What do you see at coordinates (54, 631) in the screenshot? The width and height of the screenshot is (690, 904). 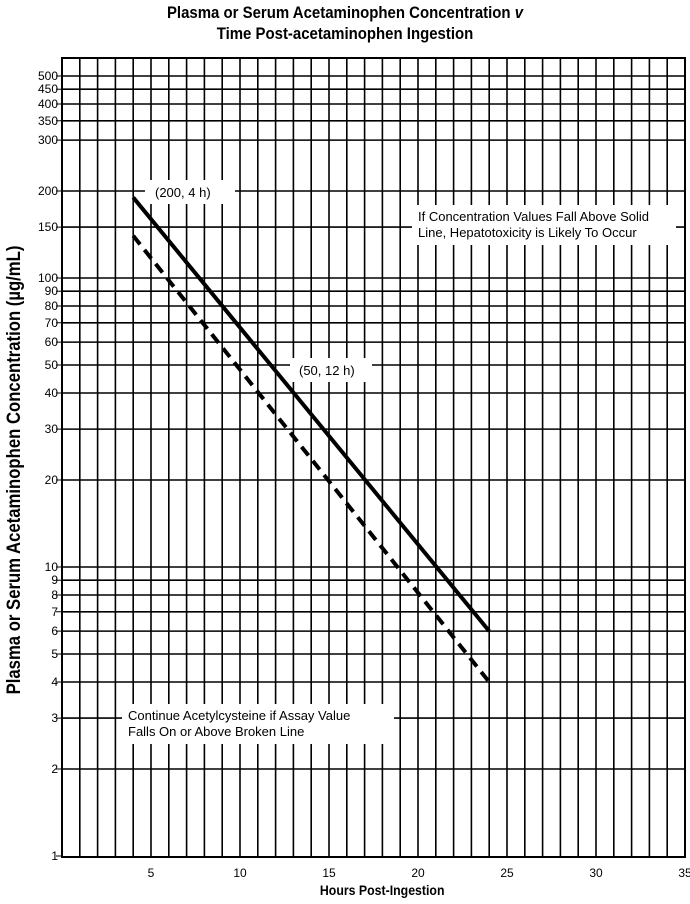 I see `y-tick-6: 6` at bounding box center [54, 631].